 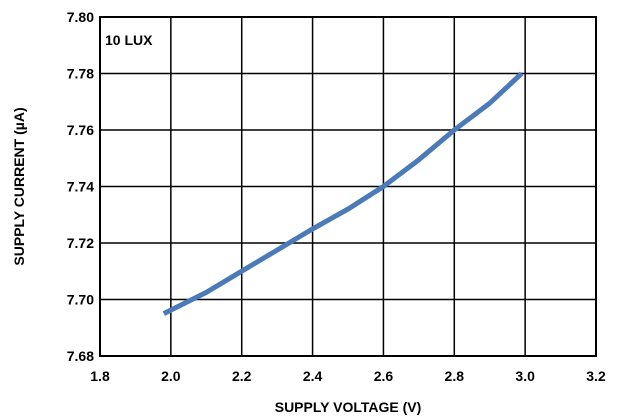 I want to click on y-tick-label: 7.68, so click(x=80, y=356).